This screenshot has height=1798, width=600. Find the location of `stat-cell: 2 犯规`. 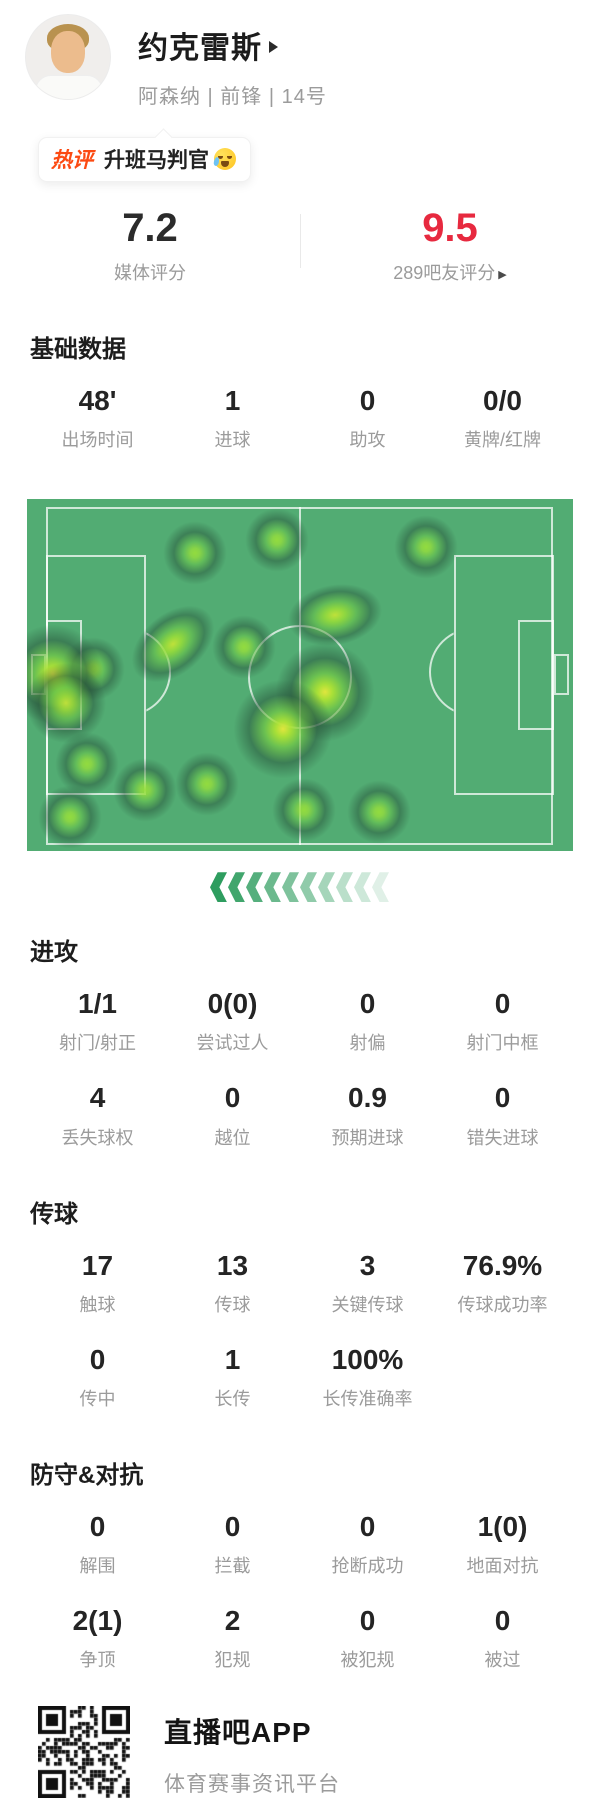

stat-cell: 2 犯规 is located at coordinates (232, 1638).